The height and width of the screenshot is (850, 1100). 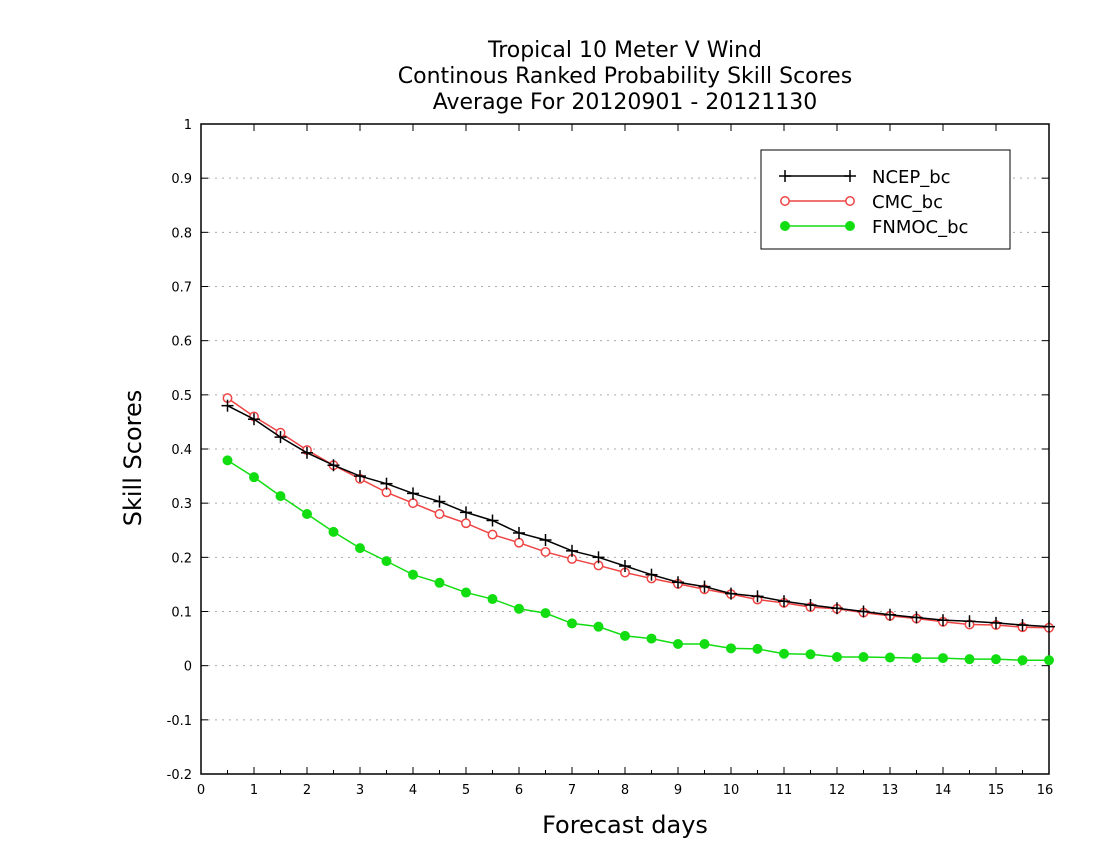 I want to click on x-tick-label: 8, so click(x=625, y=790).